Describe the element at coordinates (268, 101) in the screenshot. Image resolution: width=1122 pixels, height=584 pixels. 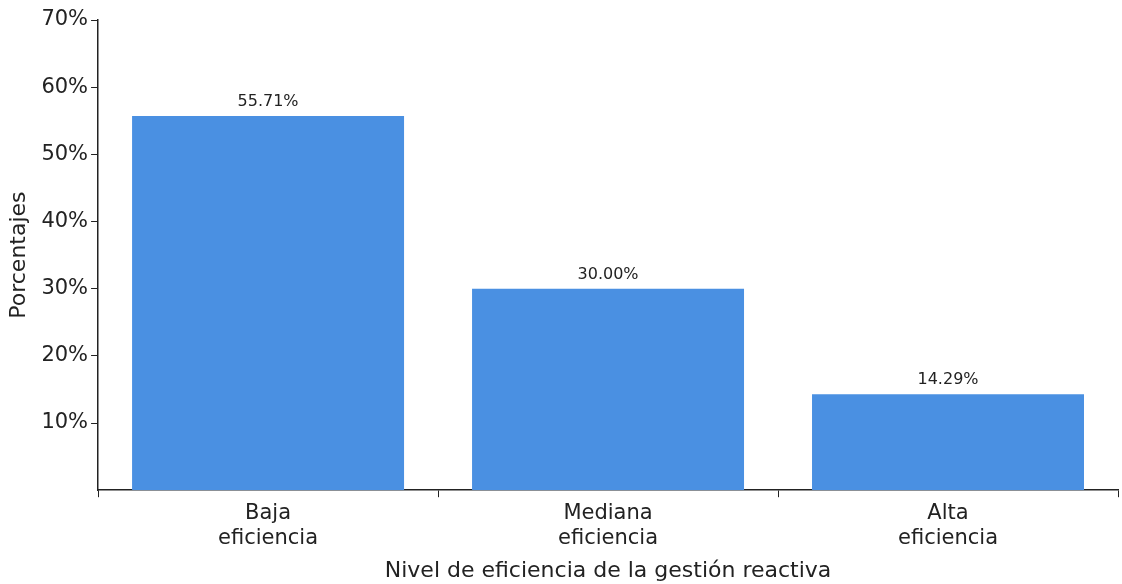
I see `data-label: 55.71%` at that location.